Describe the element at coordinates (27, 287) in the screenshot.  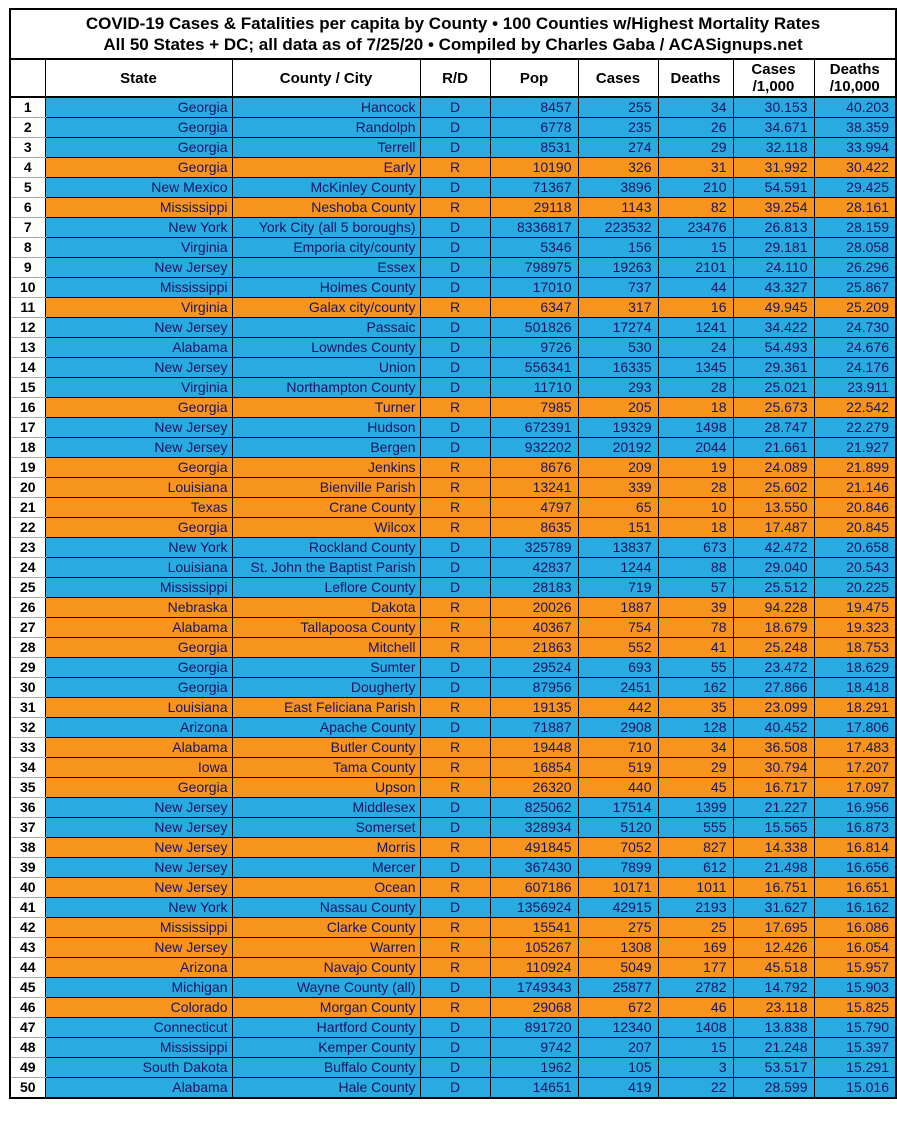
I see `cell-rank: 10` at that location.